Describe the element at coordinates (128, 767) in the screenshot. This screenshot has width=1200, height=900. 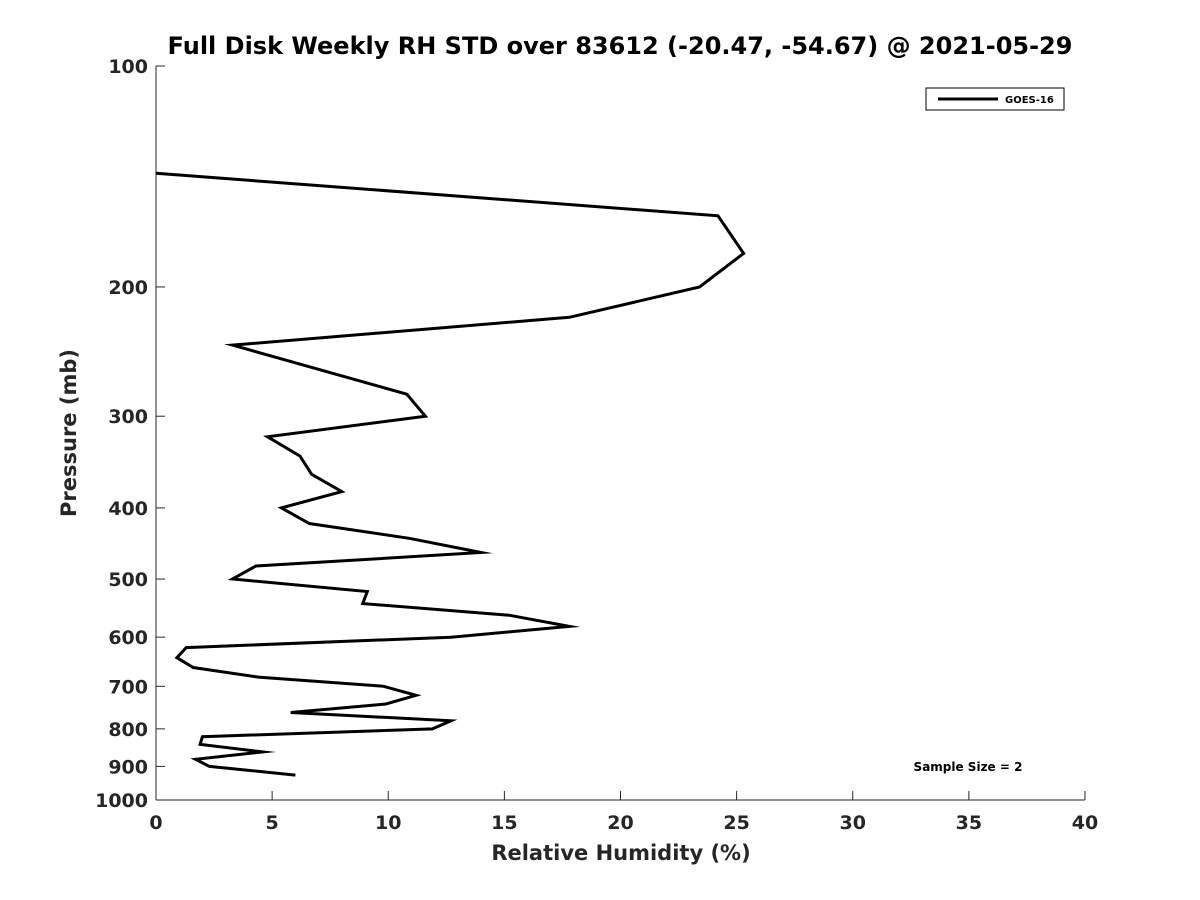
I see `y-tick-label: 900` at that location.